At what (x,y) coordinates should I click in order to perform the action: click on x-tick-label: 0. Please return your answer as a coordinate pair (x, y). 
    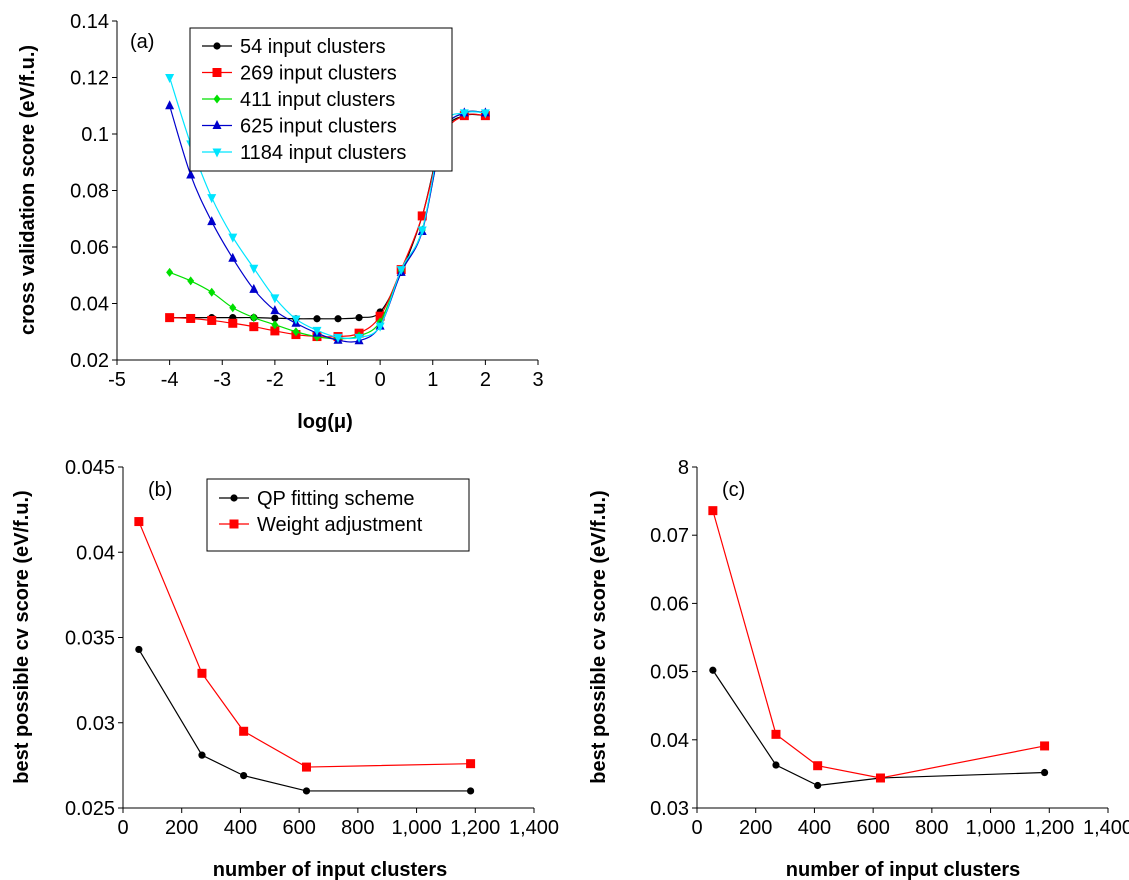
    Looking at the image, I should click on (122, 828).